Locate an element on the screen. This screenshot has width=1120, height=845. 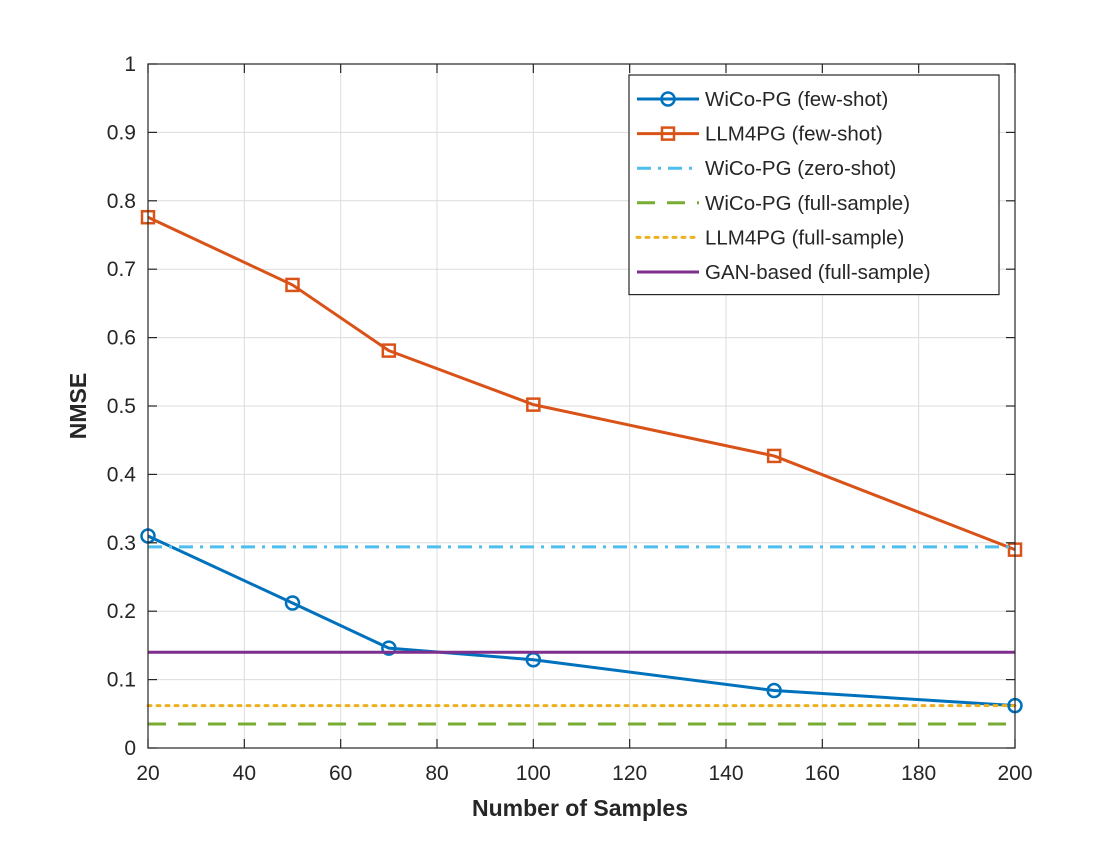
y-tick-label: 0.4 is located at coordinates (122, 474).